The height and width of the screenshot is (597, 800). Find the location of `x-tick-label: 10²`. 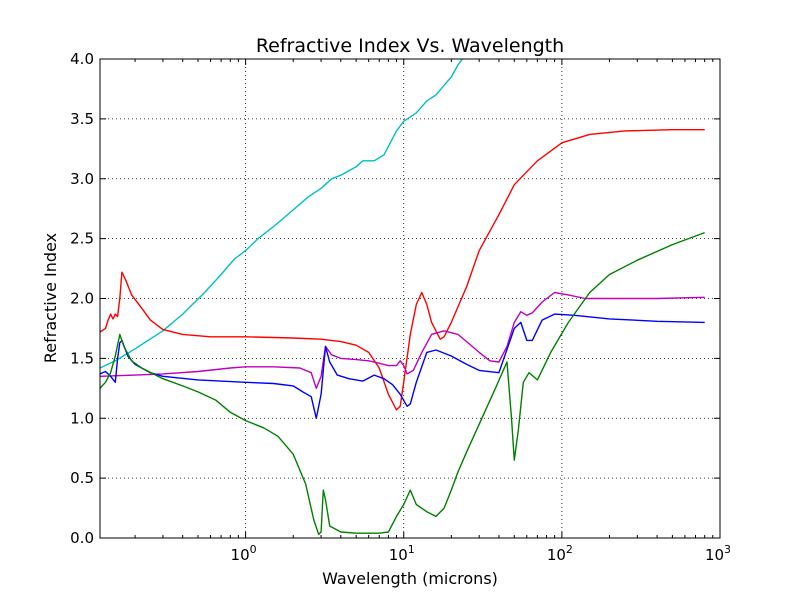

x-tick-label: 10² is located at coordinates (560, 553).